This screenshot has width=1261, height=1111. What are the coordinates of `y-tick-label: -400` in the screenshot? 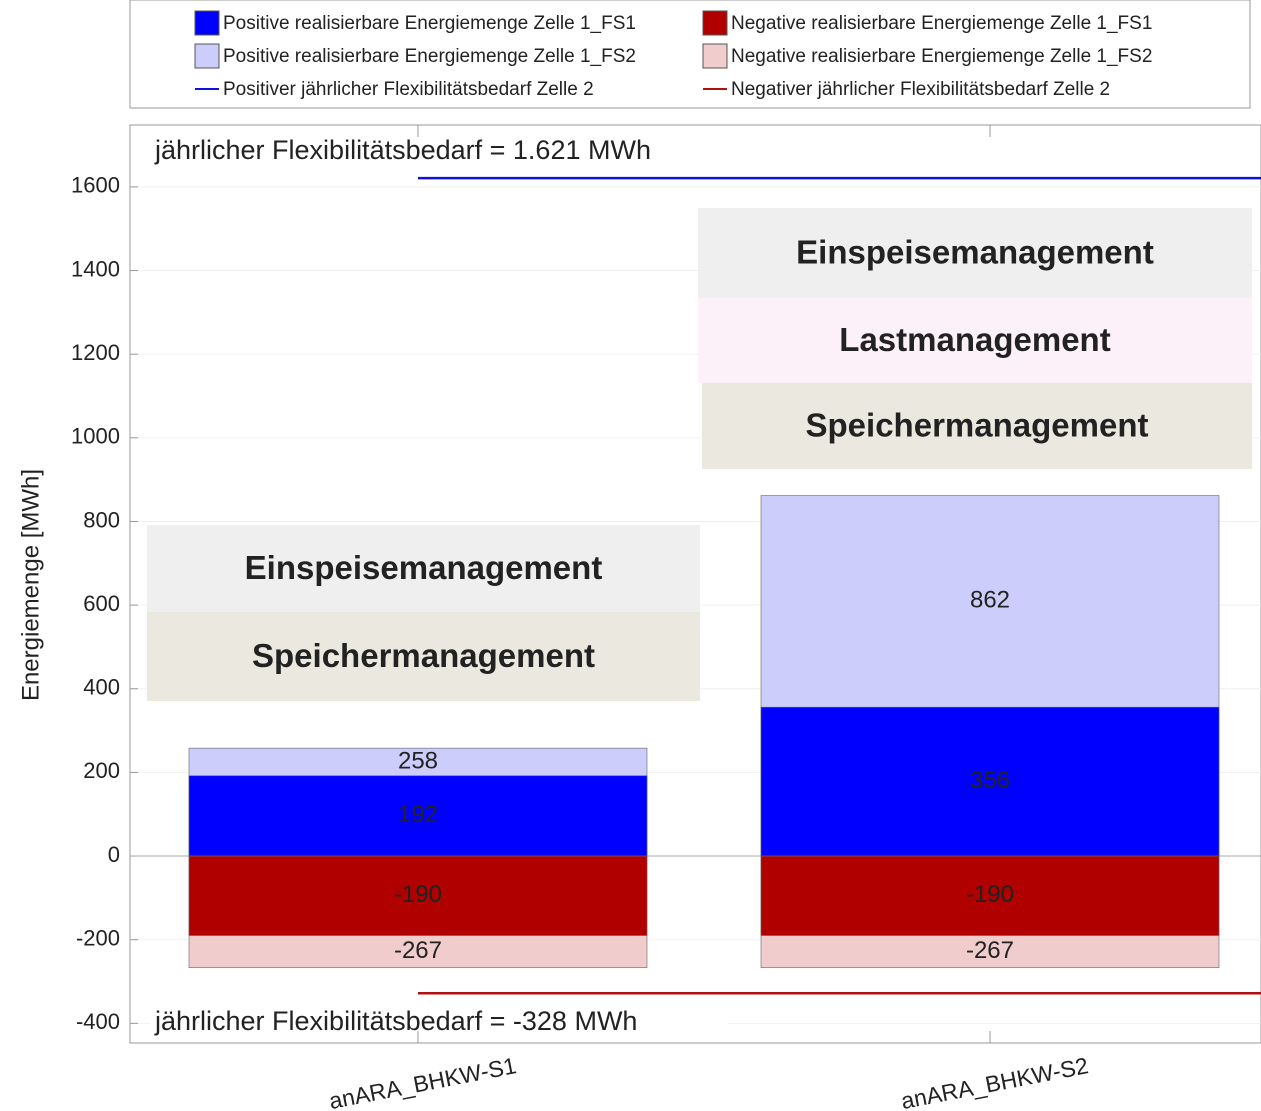 It's located at (98, 1021).